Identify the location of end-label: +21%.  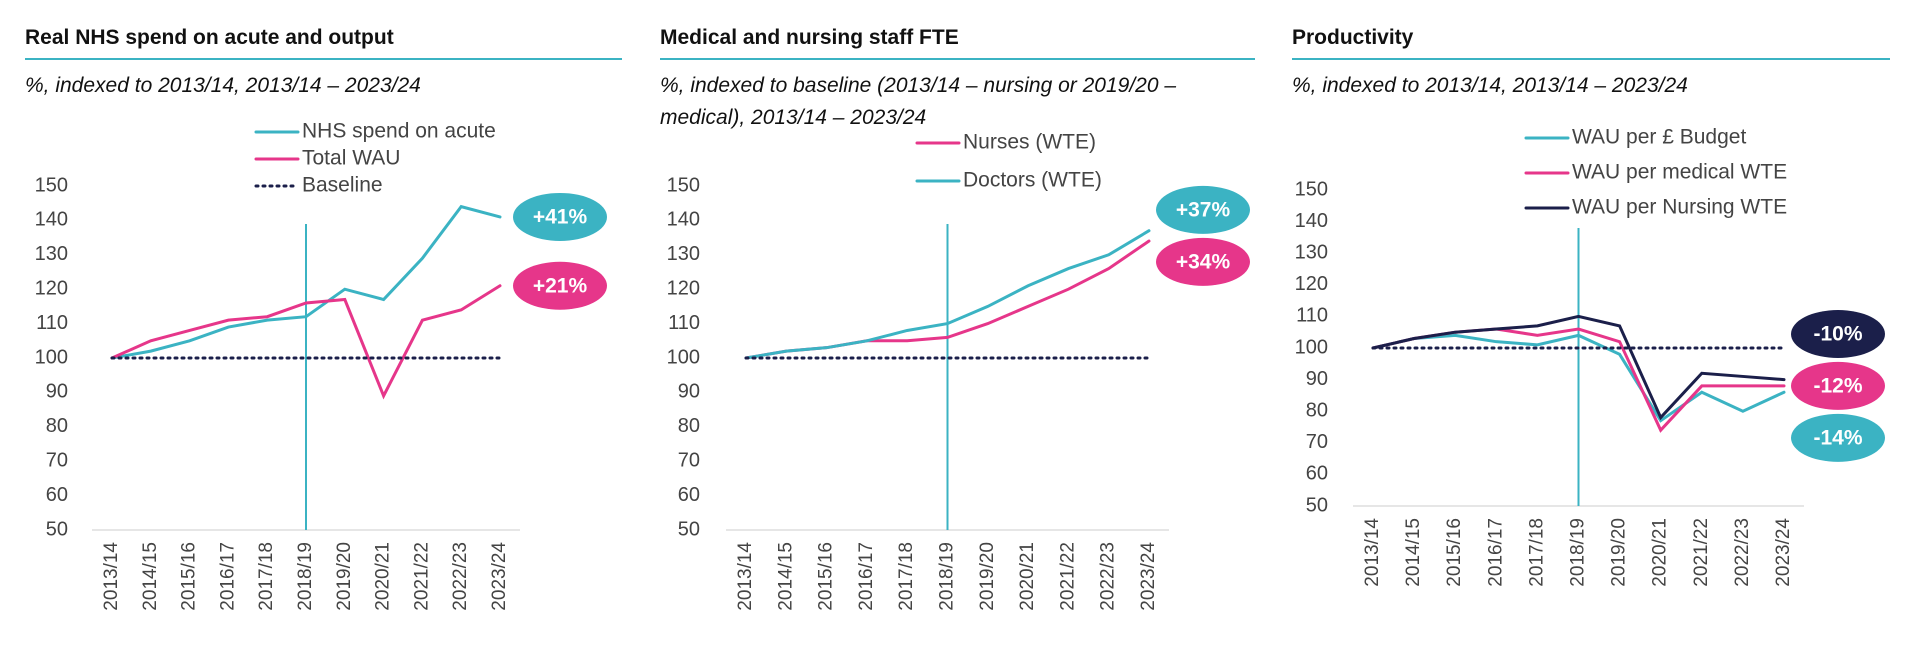
(560, 285).